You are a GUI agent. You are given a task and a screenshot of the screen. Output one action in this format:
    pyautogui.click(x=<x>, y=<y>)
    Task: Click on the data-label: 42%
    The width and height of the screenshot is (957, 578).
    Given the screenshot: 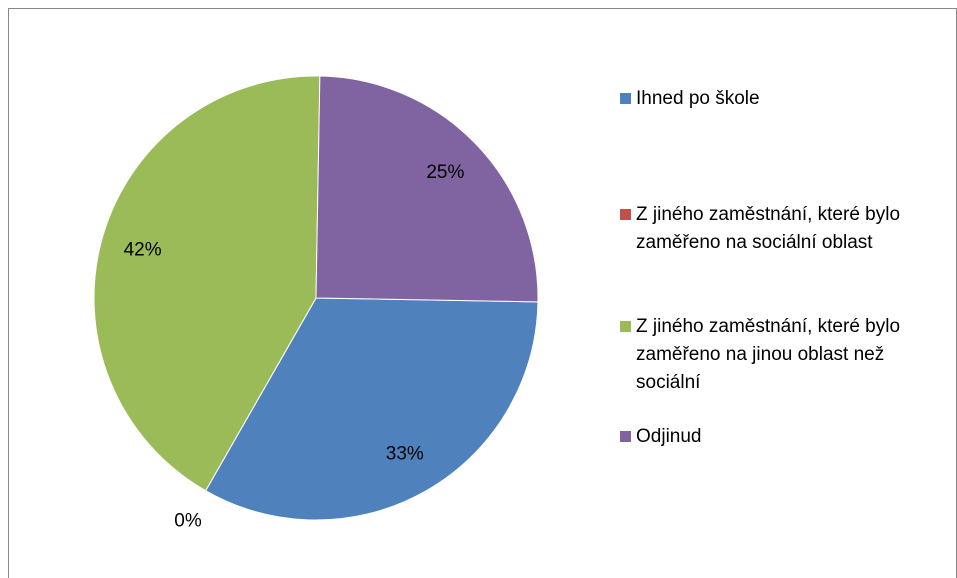 What is the action you would take?
    pyautogui.click(x=143, y=249)
    